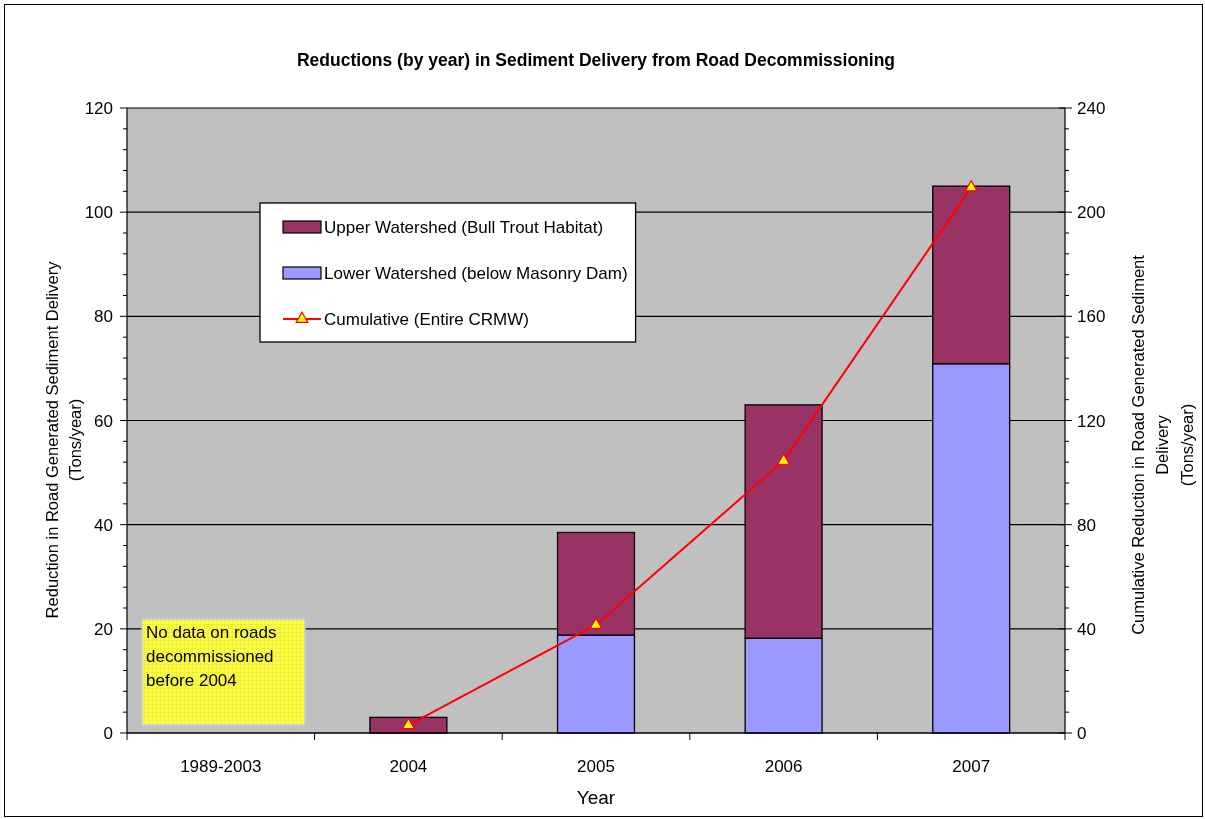 This screenshot has height=819, width=1205. I want to click on y2-tick-label: 0, so click(1082, 734).